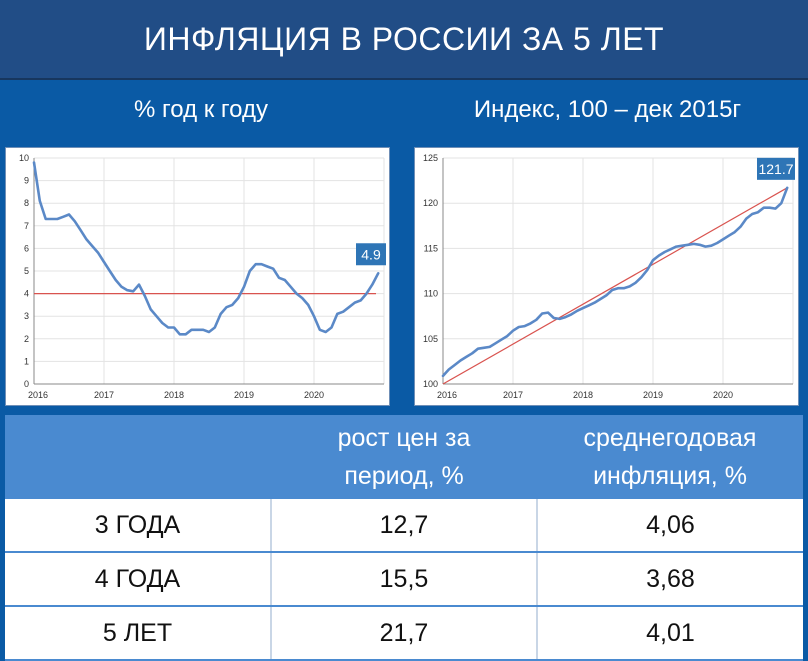 The height and width of the screenshot is (661, 808). What do you see at coordinates (26, 248) in the screenshot?
I see `y-tick-label: 6` at bounding box center [26, 248].